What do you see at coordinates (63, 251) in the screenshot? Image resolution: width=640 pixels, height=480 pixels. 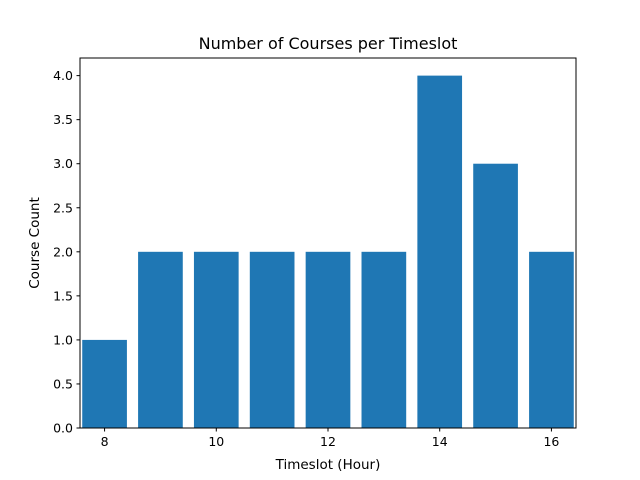 I see `y-tick-label: 2.0` at bounding box center [63, 251].